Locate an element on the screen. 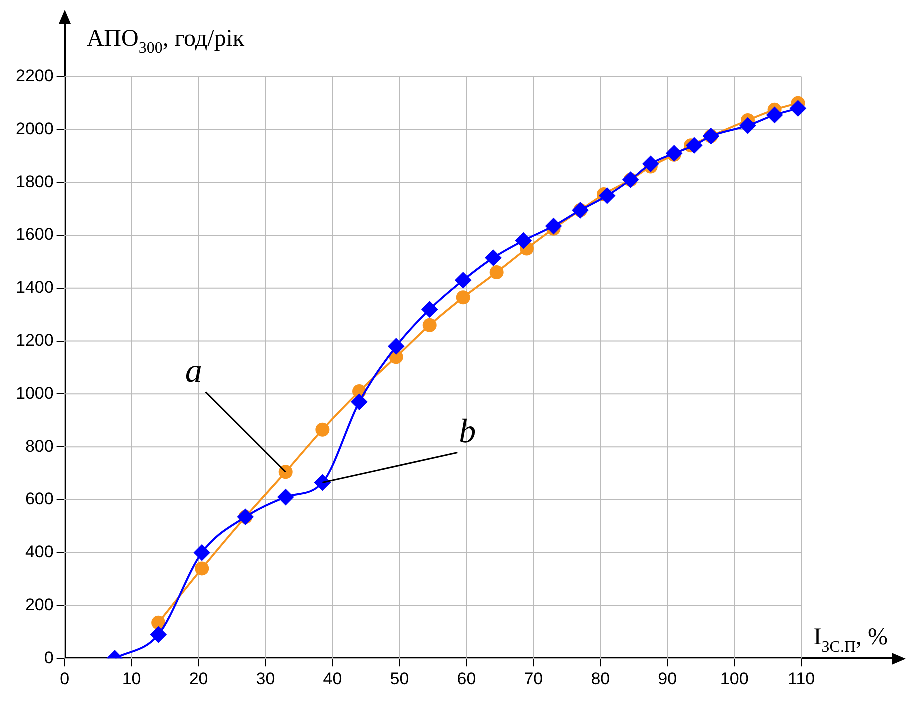  x-tick-label: 90 is located at coordinates (668, 678).